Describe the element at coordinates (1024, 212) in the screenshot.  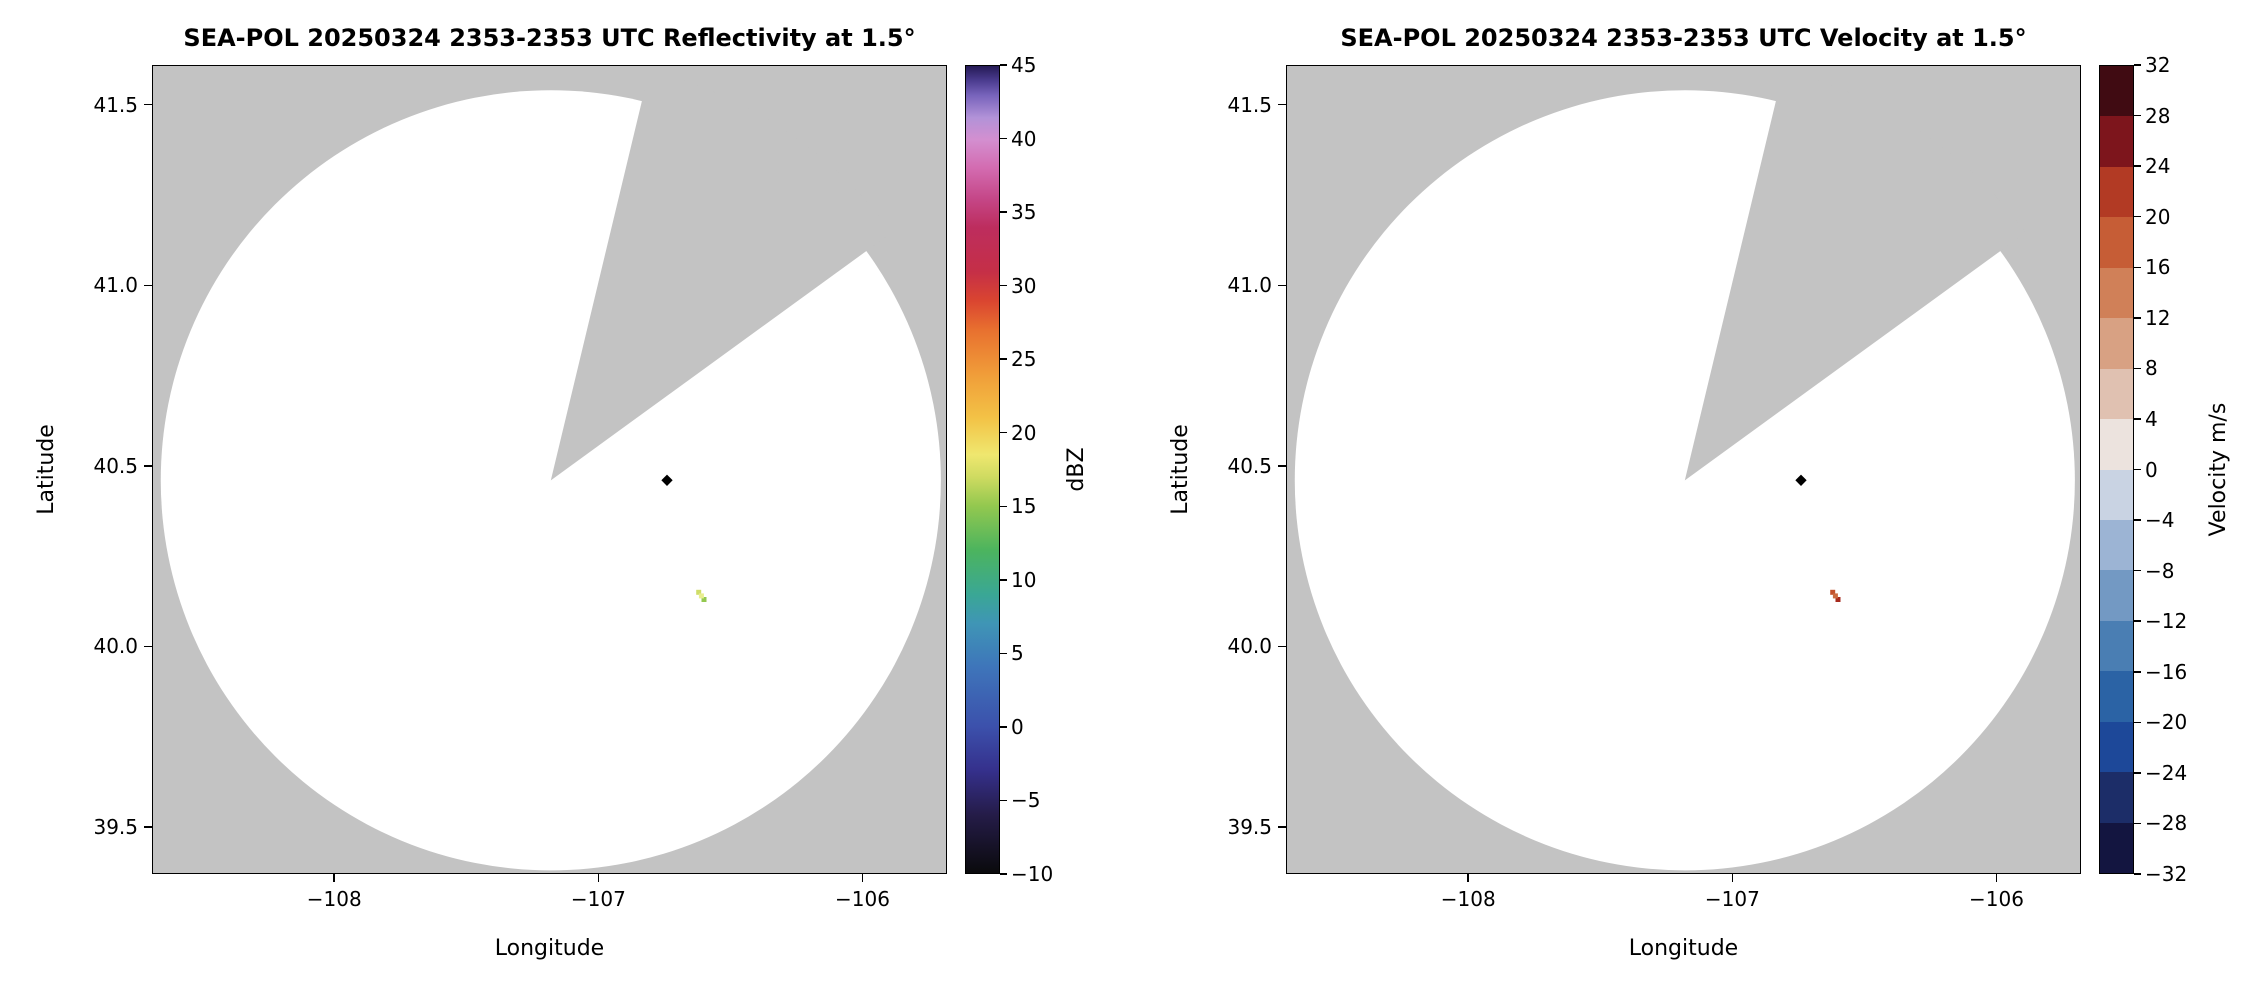
I see `colorbar-tick-label: 35` at that location.